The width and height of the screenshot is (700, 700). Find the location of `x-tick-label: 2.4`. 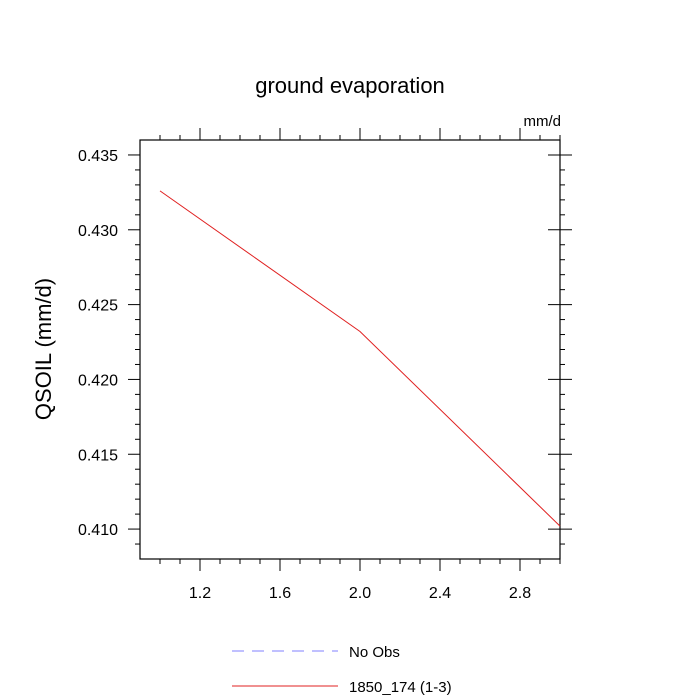

x-tick-label: 2.4 is located at coordinates (440, 593).